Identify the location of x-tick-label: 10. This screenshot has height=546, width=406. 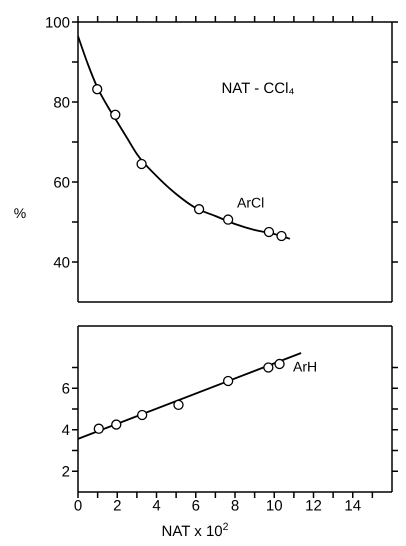
(274, 506).